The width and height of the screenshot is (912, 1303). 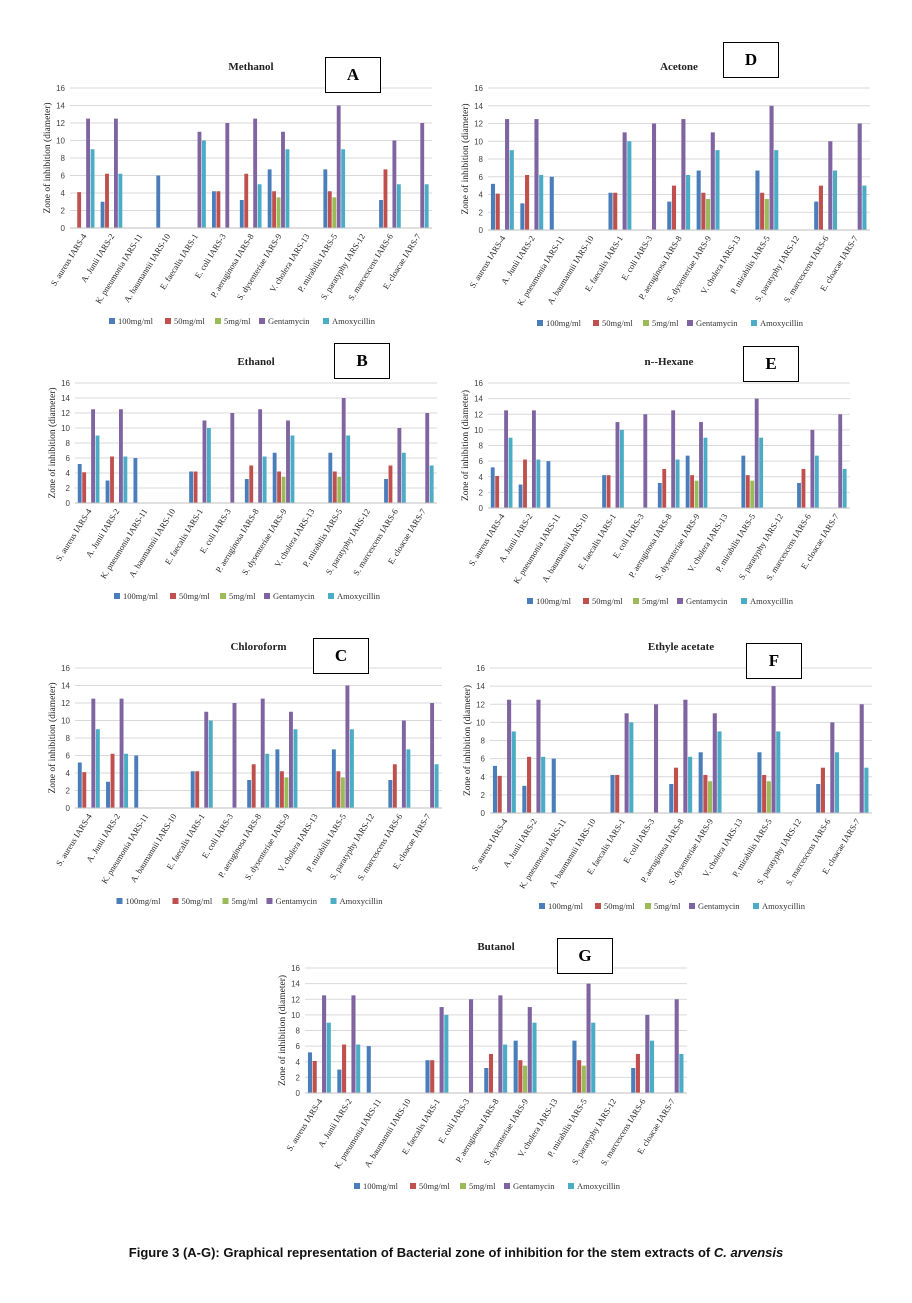 What do you see at coordinates (245, 901) in the screenshot?
I see `chart-c-legend-label: 5mg/ml` at bounding box center [245, 901].